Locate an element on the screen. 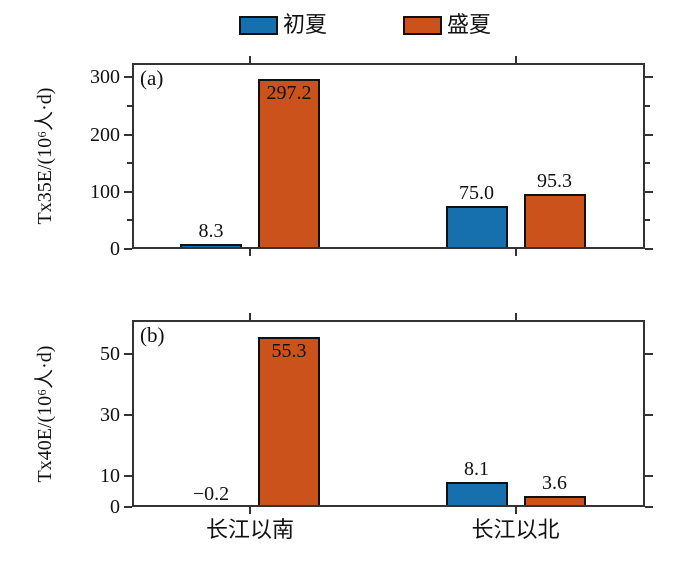 This screenshot has height=563, width=700. bar-b-north-of-yangtze-midsummer is located at coordinates (554, 501).